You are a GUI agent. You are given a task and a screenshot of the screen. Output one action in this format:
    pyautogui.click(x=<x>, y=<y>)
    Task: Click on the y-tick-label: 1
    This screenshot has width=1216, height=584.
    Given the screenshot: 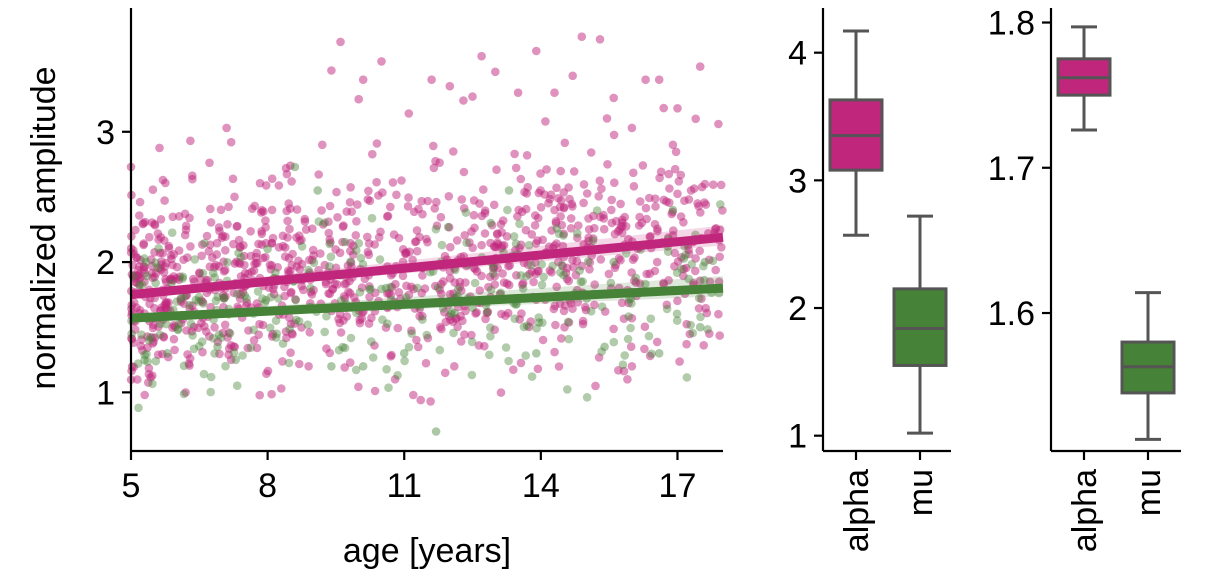 What is the action you would take?
    pyautogui.click(x=797, y=437)
    